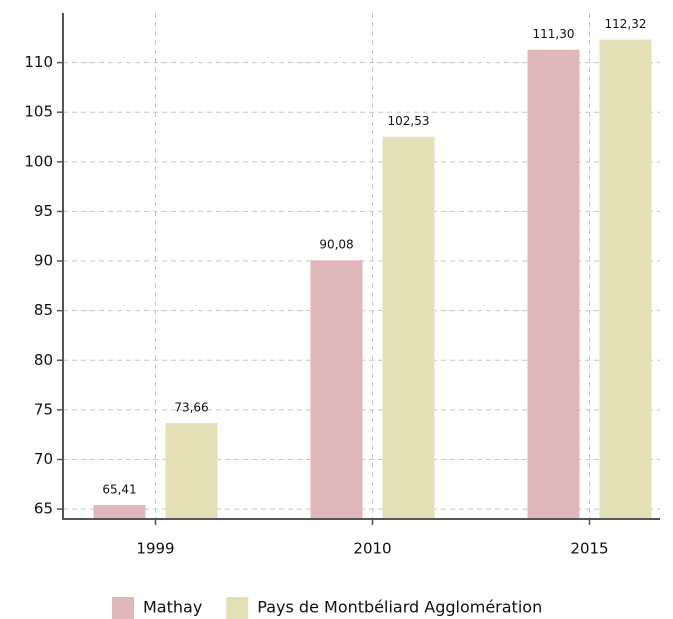 This screenshot has width=673, height=619. I want to click on y-tick-label: 80, so click(43, 360).